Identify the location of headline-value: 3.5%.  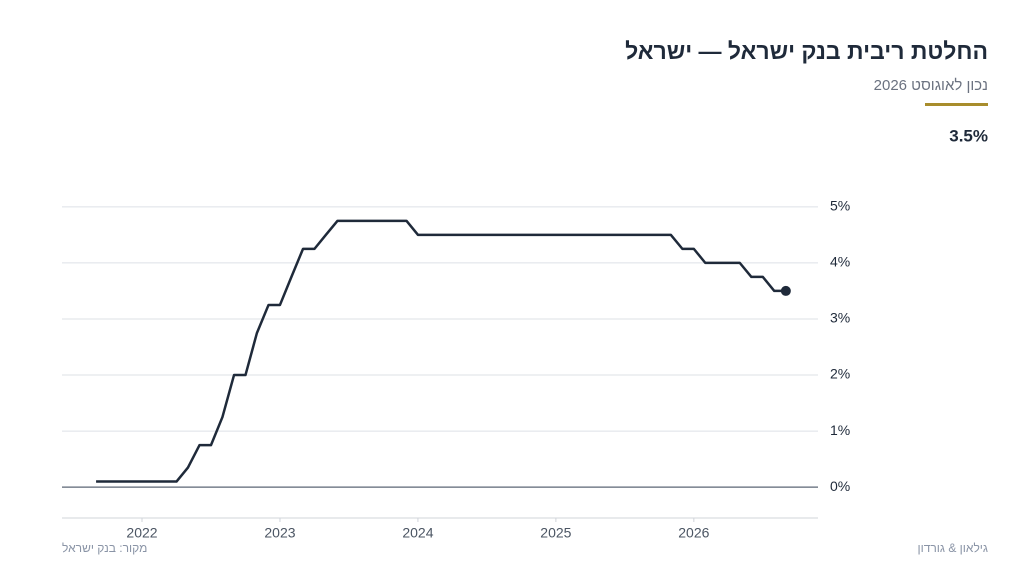
(968, 135).